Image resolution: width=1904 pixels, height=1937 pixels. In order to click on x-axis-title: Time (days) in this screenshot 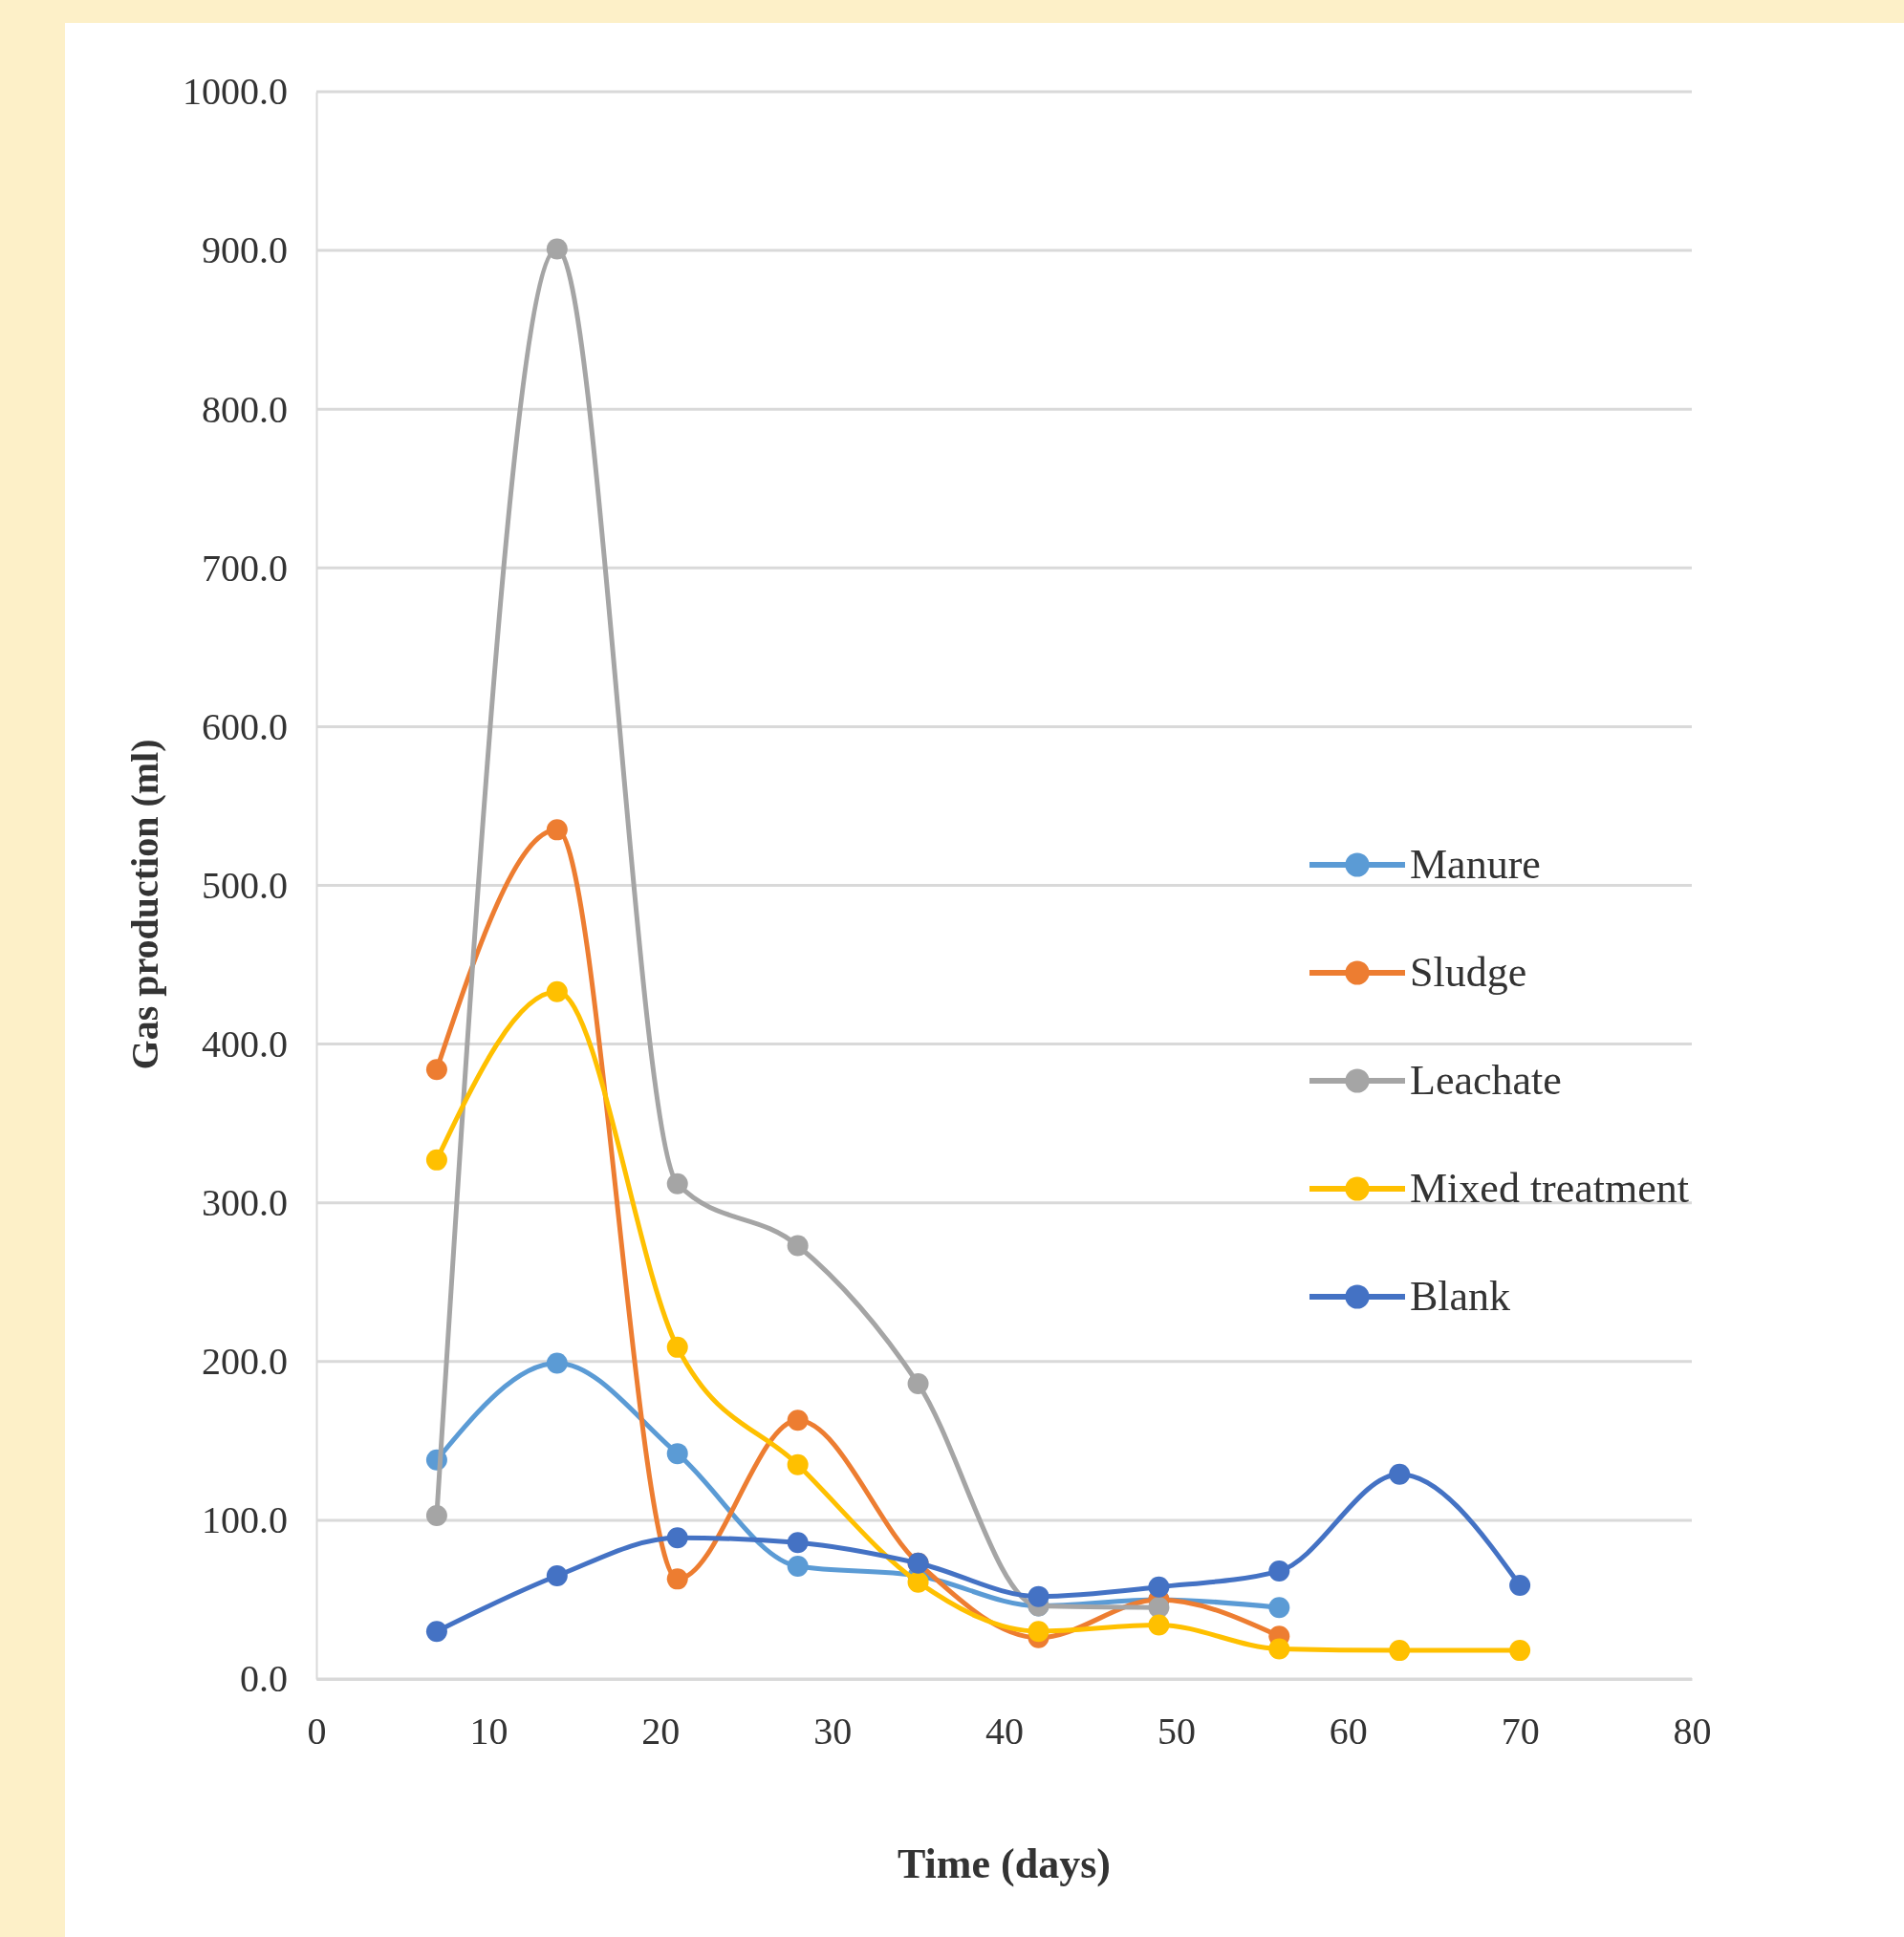, I will do `click(1005, 1863)`.